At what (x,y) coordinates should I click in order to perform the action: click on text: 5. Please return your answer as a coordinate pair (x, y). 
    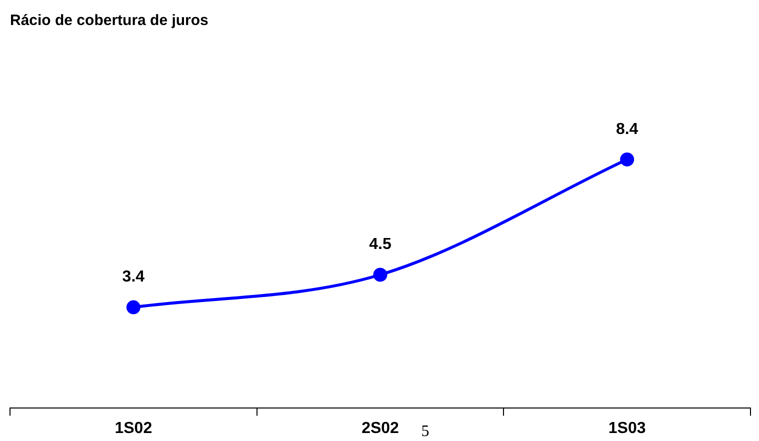
    Looking at the image, I should click on (425, 431).